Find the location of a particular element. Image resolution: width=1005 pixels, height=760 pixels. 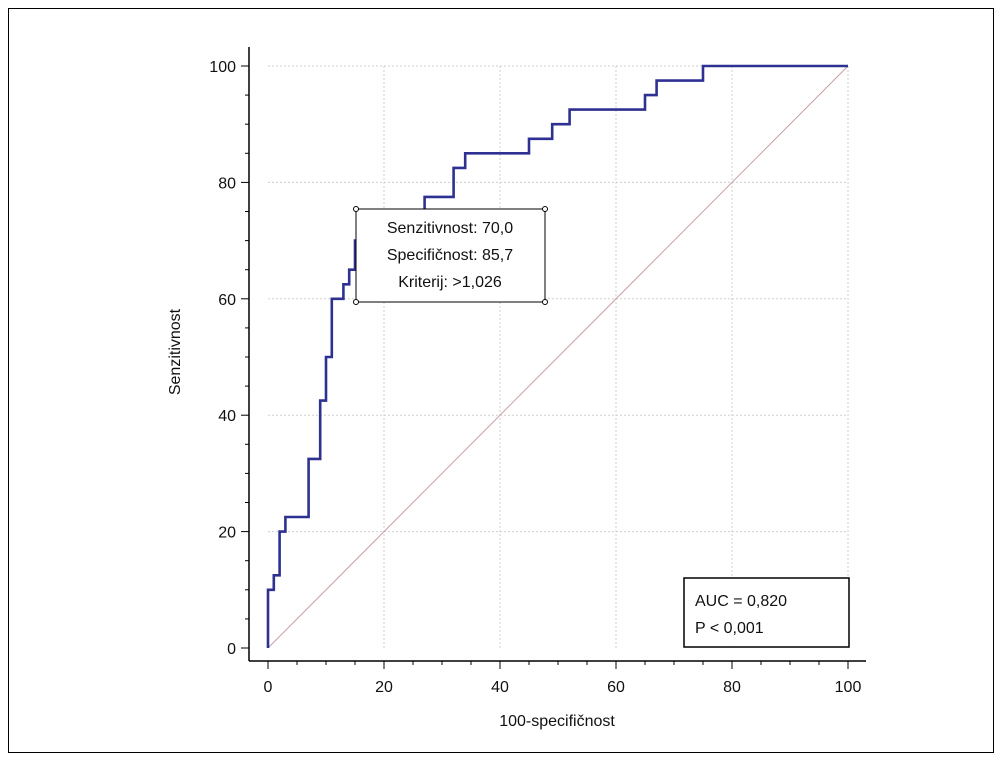

x-axis-title: 100-specifičnost is located at coordinates (557, 721).